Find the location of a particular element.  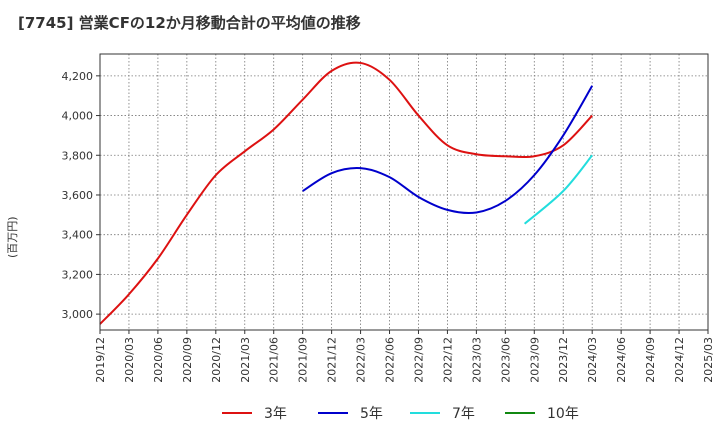

x-tick-label: 2021/12 is located at coordinates (332, 360).